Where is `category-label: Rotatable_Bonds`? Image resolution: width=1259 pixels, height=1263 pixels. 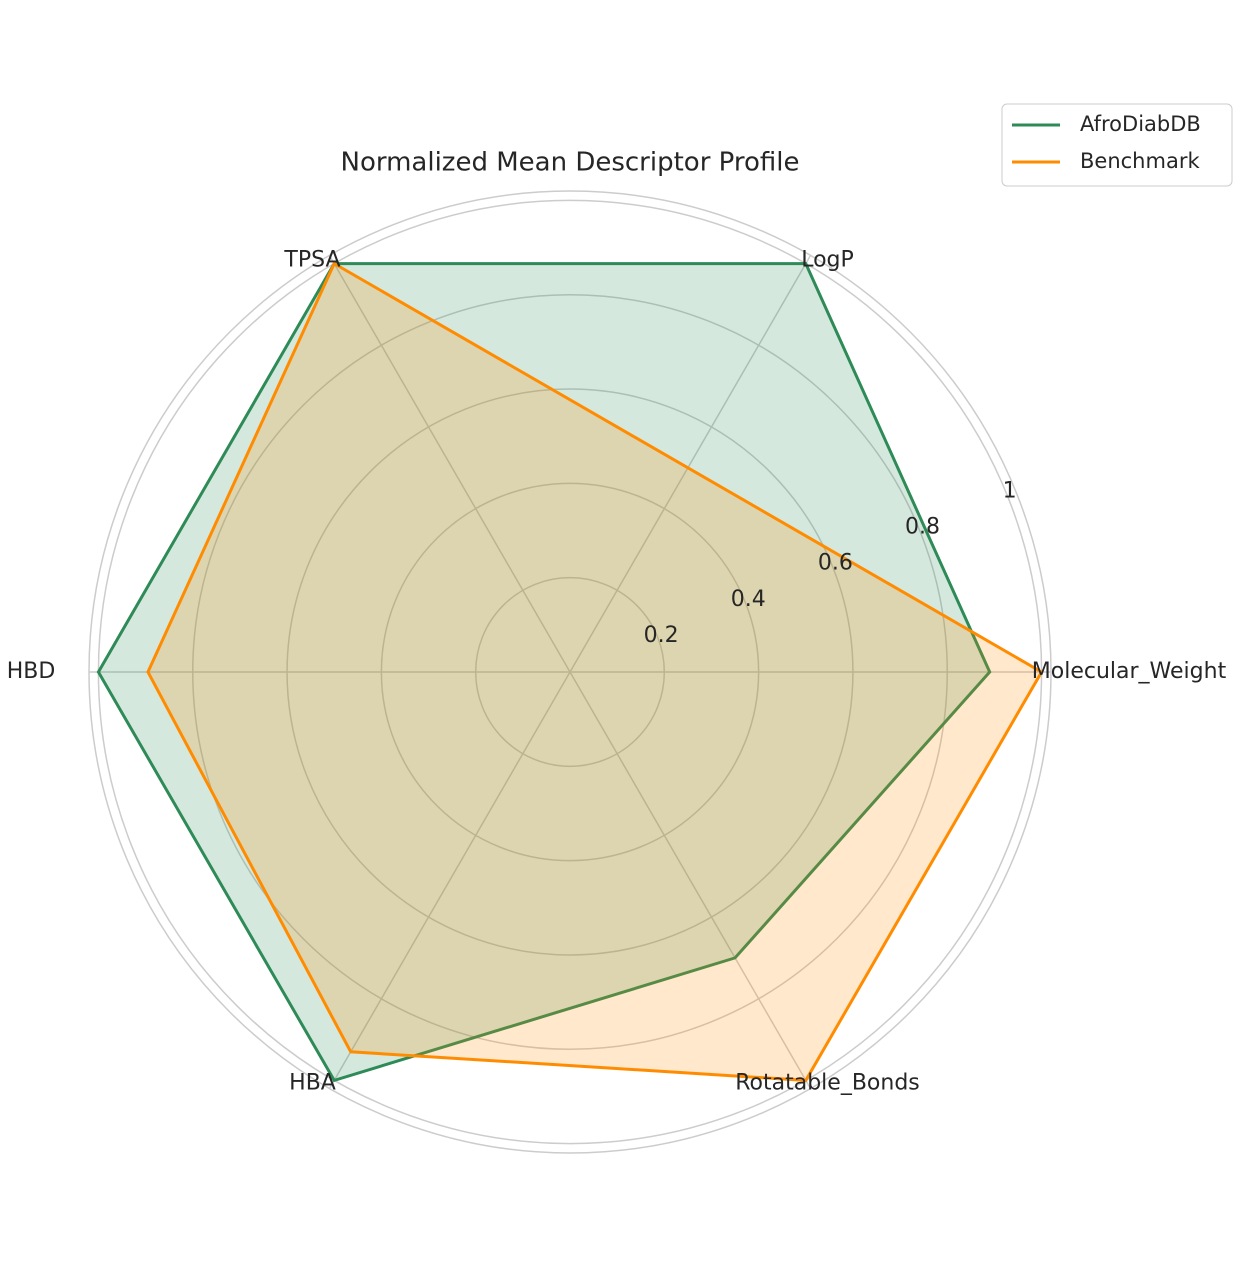
category-label: Rotatable_Bonds is located at coordinates (827, 1083).